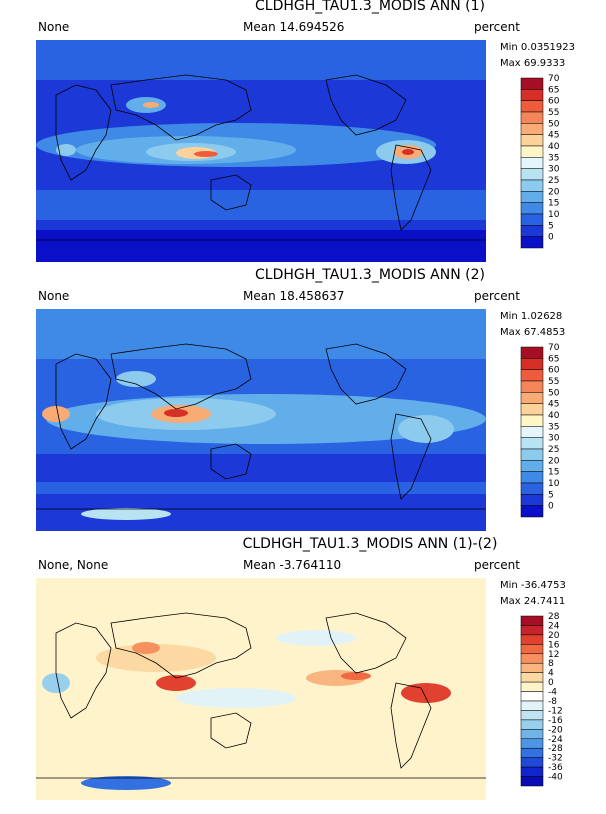 The width and height of the screenshot is (606, 814). What do you see at coordinates (537, 47) in the screenshot?
I see `min-value: Min 0.0351923` at bounding box center [537, 47].